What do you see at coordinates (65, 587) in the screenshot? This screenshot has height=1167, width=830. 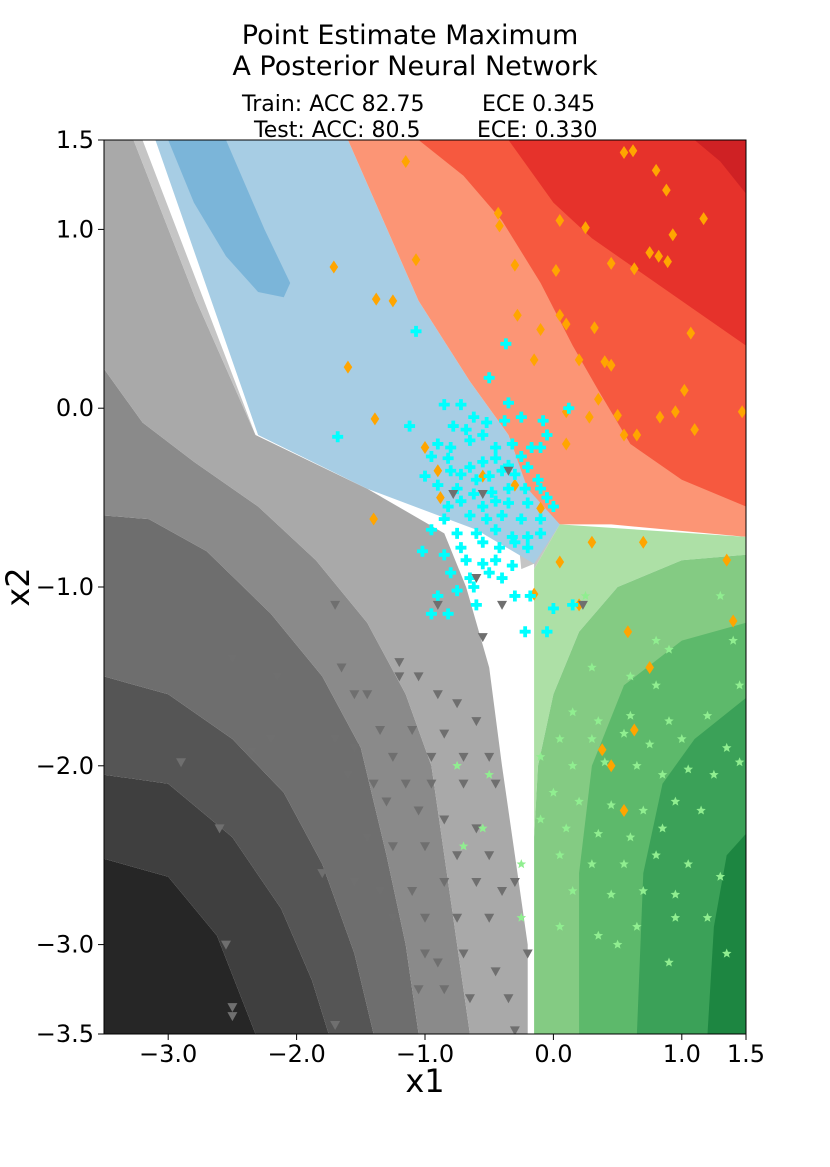 I see `y-tick-label: −1.0` at bounding box center [65, 587].